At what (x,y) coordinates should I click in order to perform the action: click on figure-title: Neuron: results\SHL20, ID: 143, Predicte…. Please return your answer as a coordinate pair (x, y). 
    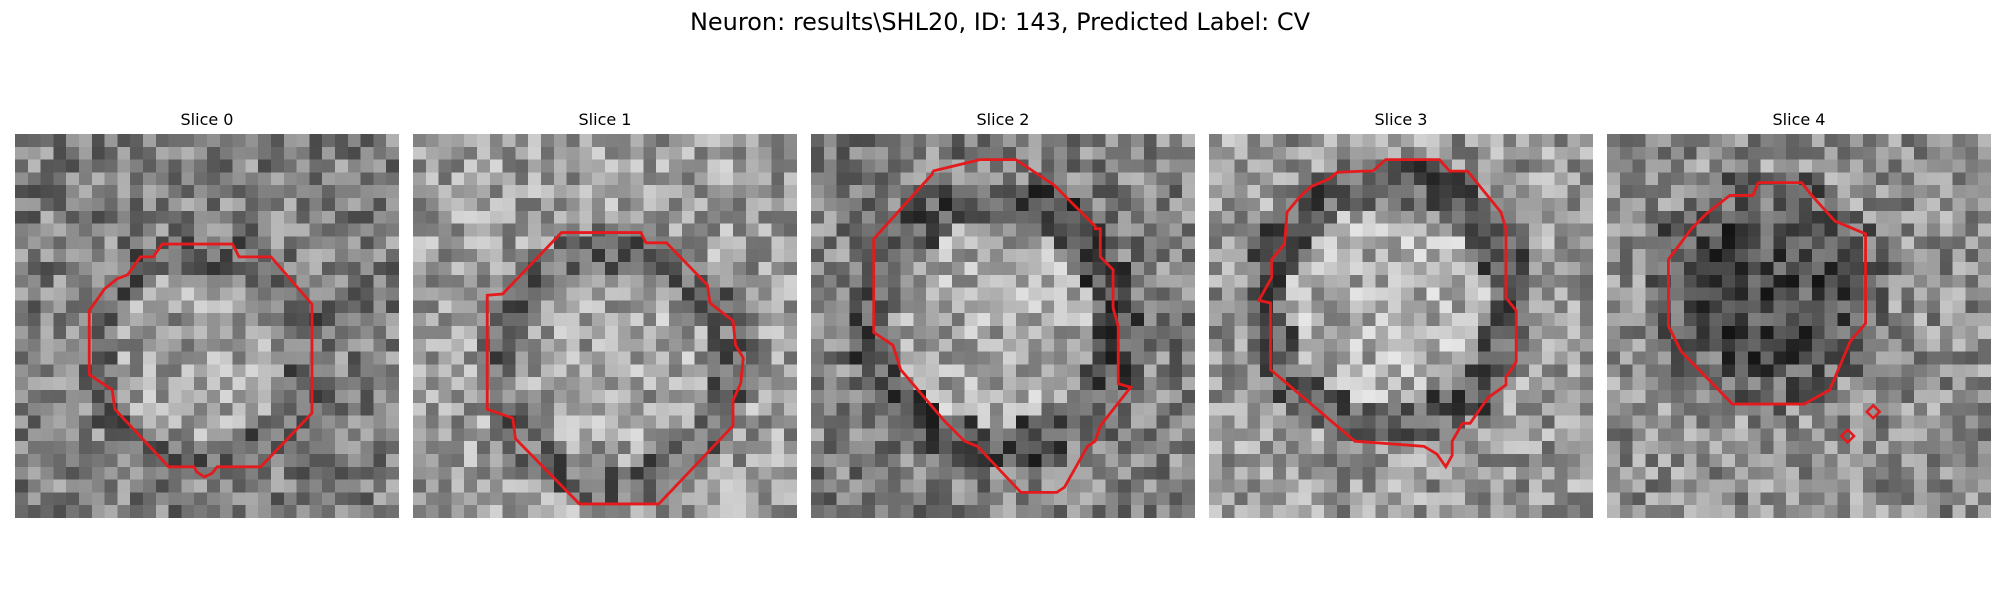
    Looking at the image, I should click on (1000, 22).